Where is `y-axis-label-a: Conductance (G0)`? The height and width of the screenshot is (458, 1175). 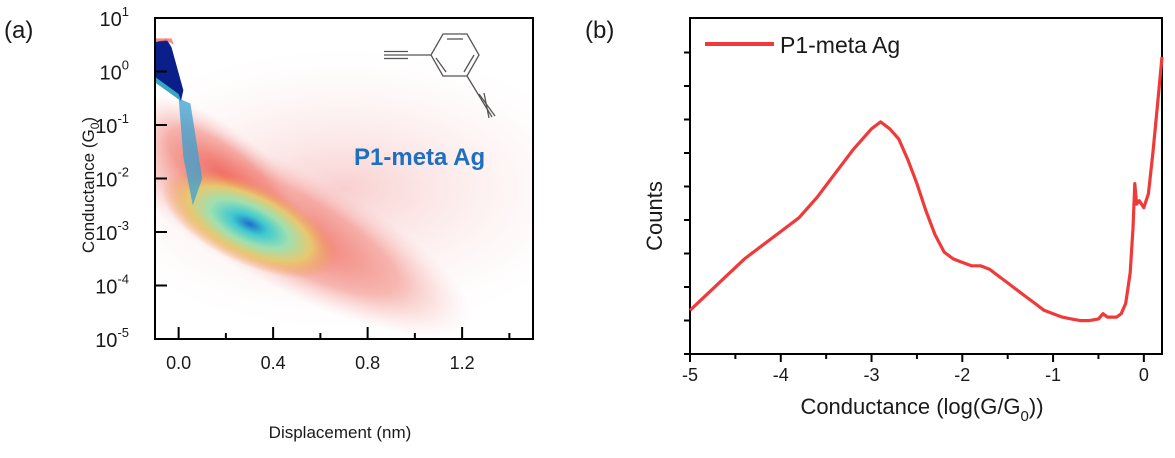 y-axis-label-a: Conductance (G0) is located at coordinates (90, 185).